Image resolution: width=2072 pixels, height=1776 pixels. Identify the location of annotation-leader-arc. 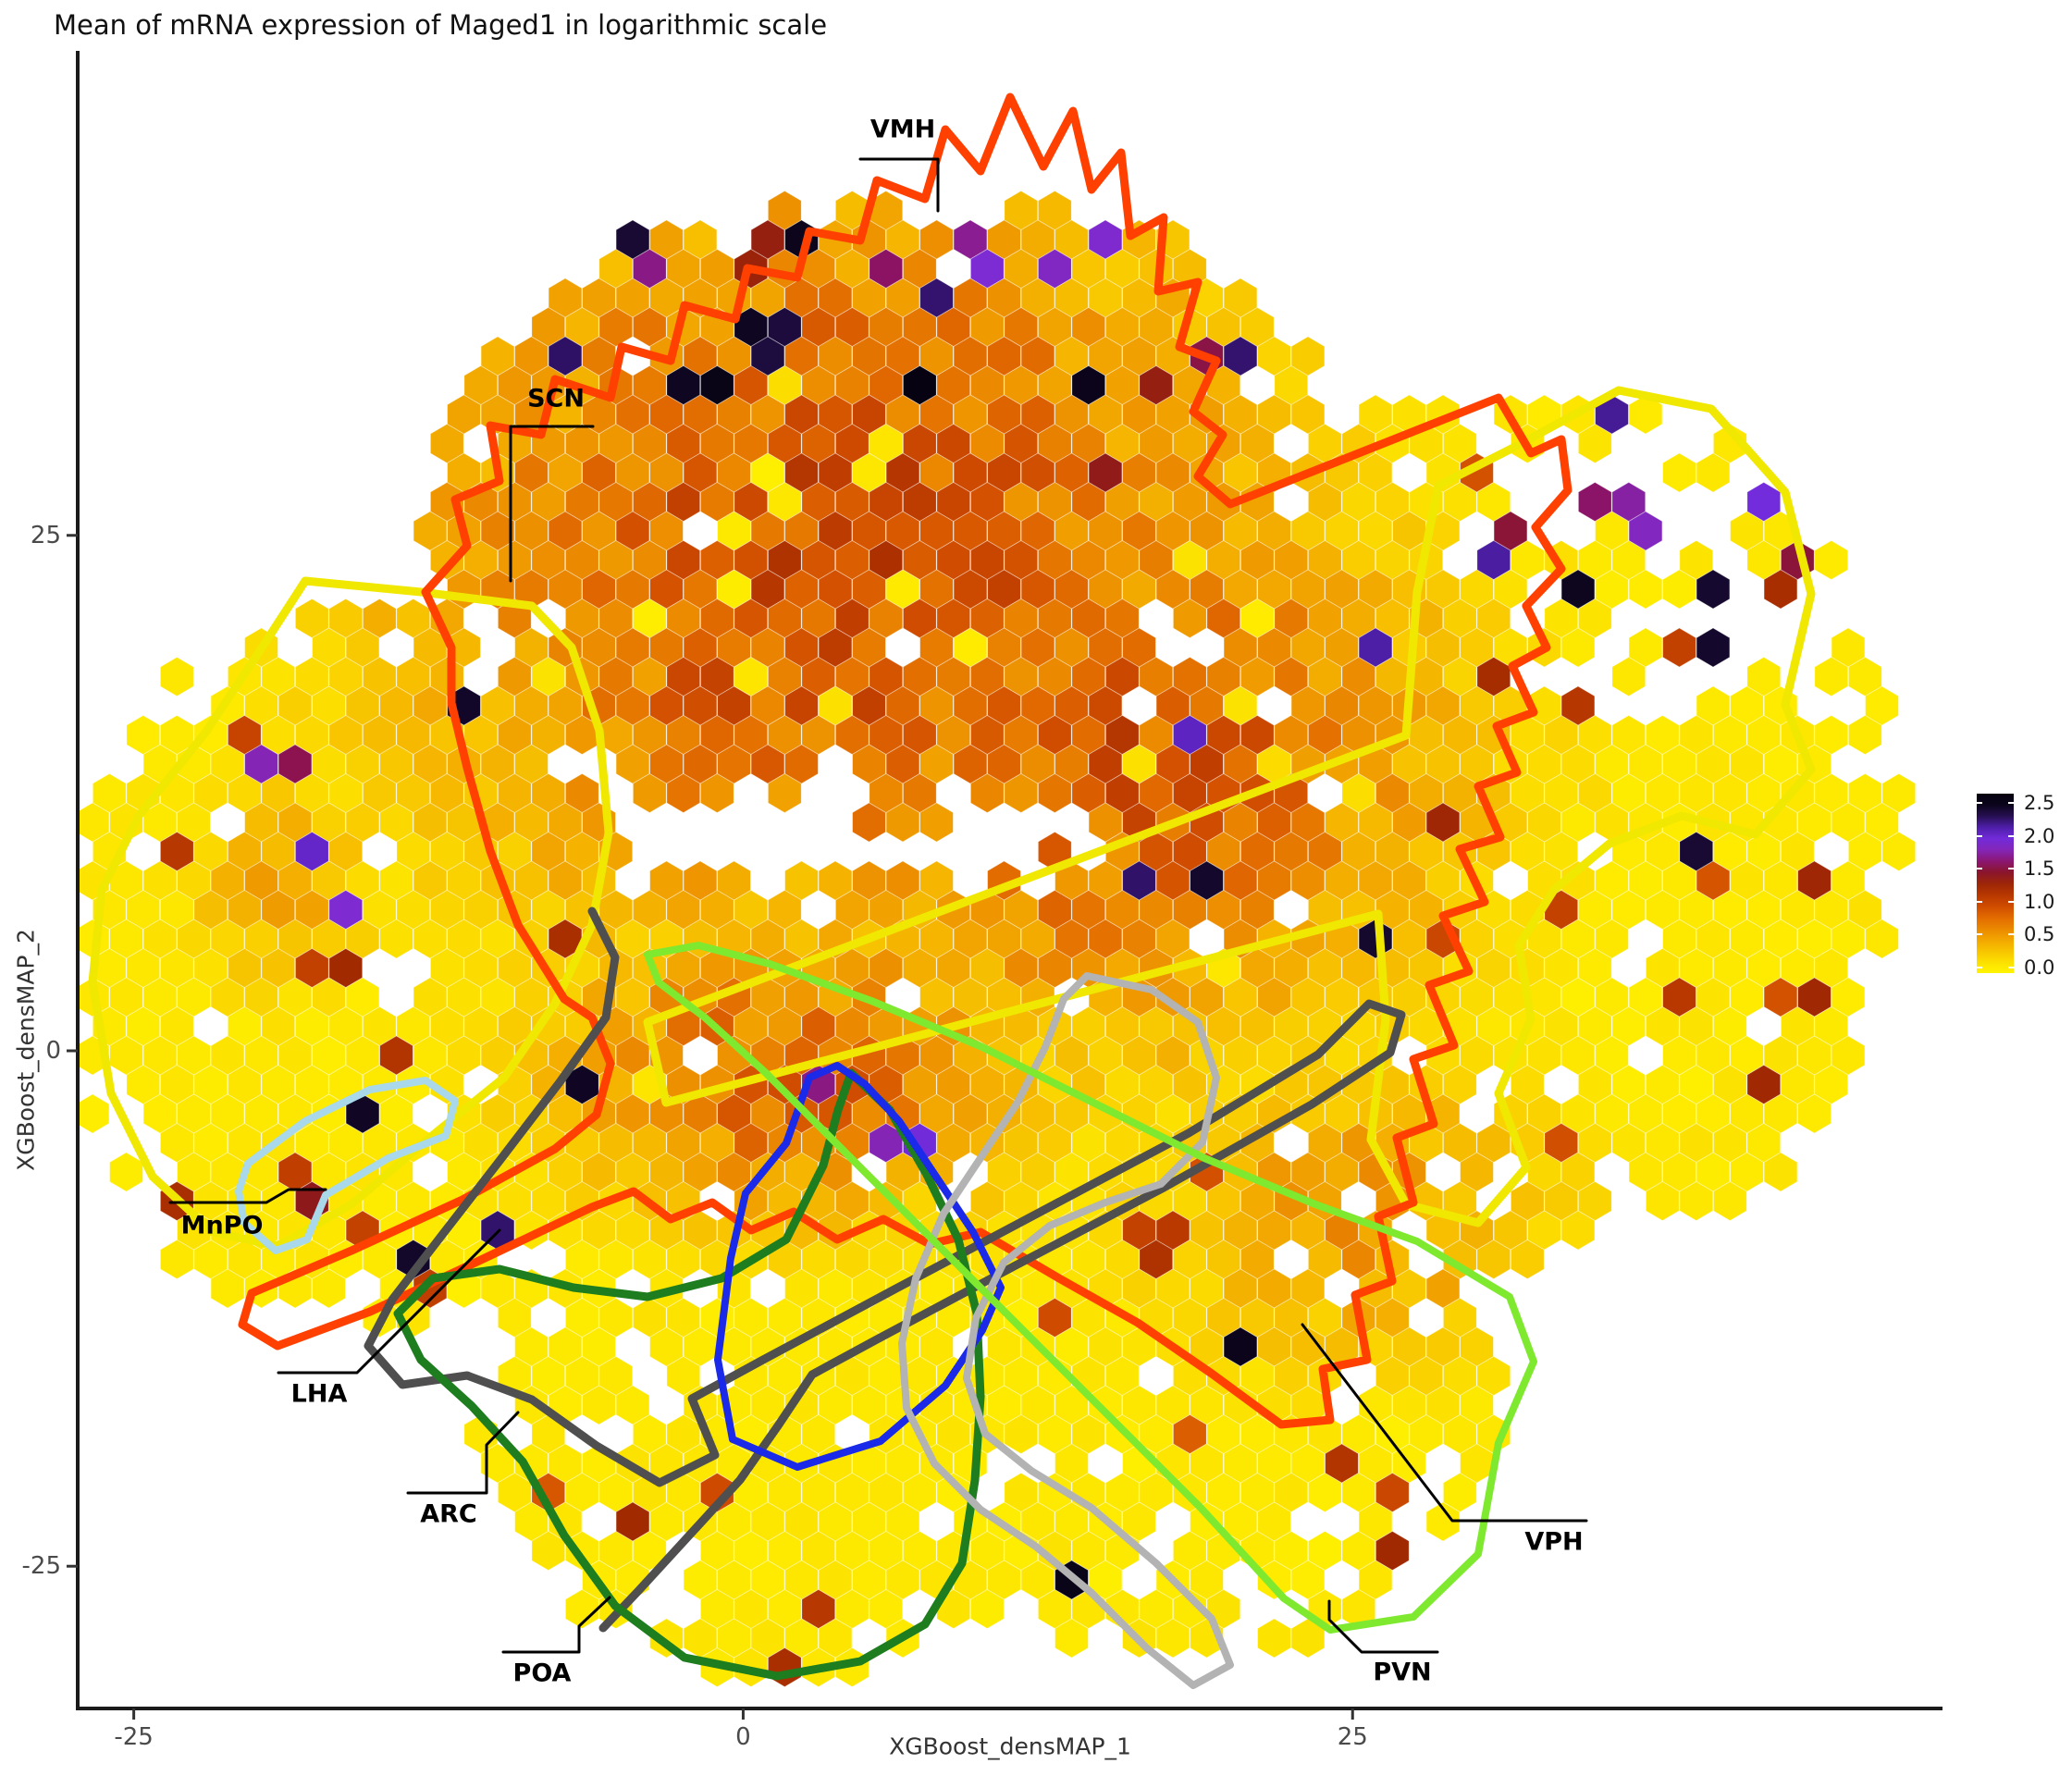
(463, 1453).